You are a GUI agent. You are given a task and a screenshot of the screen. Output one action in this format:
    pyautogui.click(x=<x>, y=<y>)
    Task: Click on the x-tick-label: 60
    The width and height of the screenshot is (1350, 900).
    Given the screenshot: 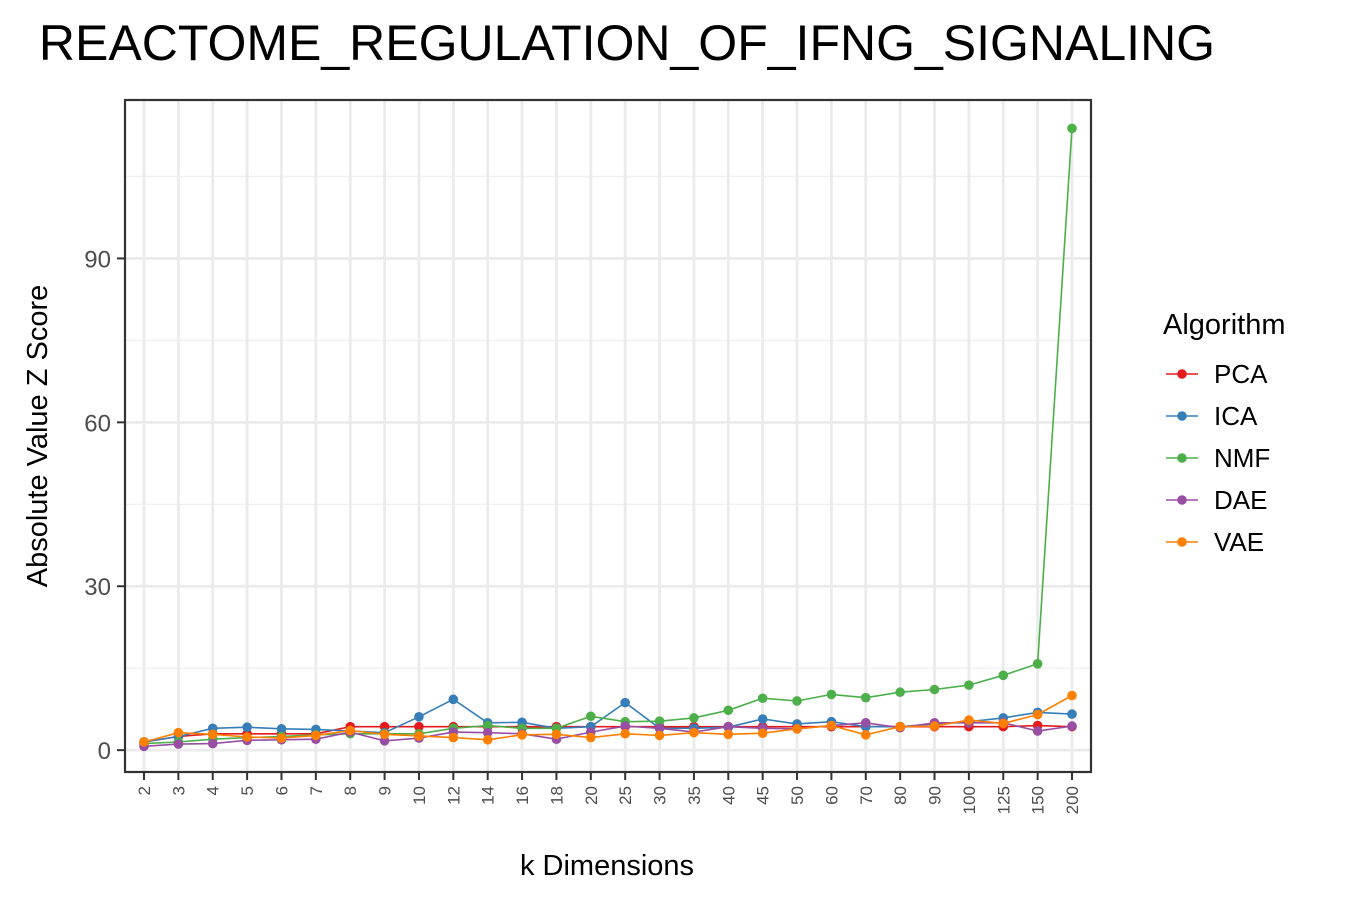 What is the action you would take?
    pyautogui.click(x=831, y=795)
    